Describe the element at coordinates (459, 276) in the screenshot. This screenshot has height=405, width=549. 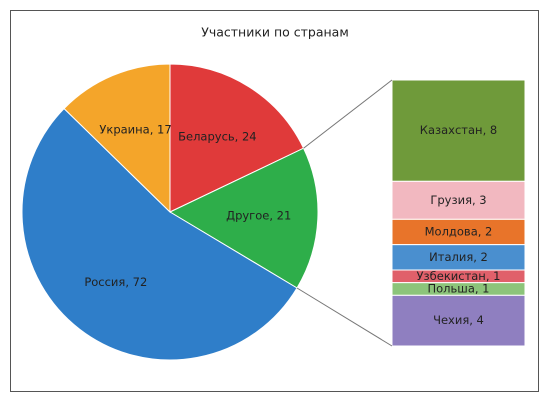
I see `breakdown-label: Узбекистан, 1` at that location.